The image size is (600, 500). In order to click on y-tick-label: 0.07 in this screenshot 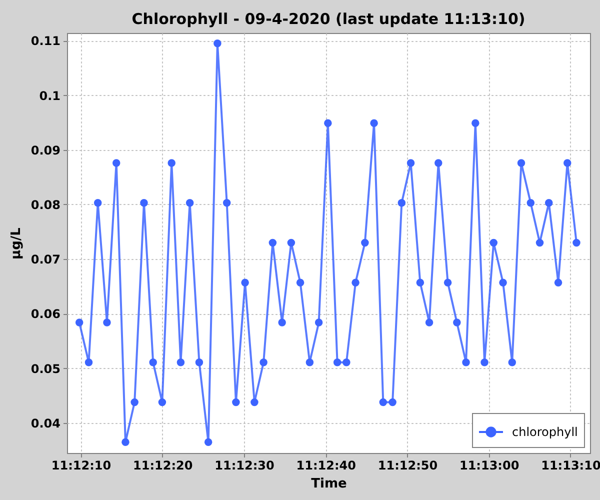, I will do `click(45, 259)`.